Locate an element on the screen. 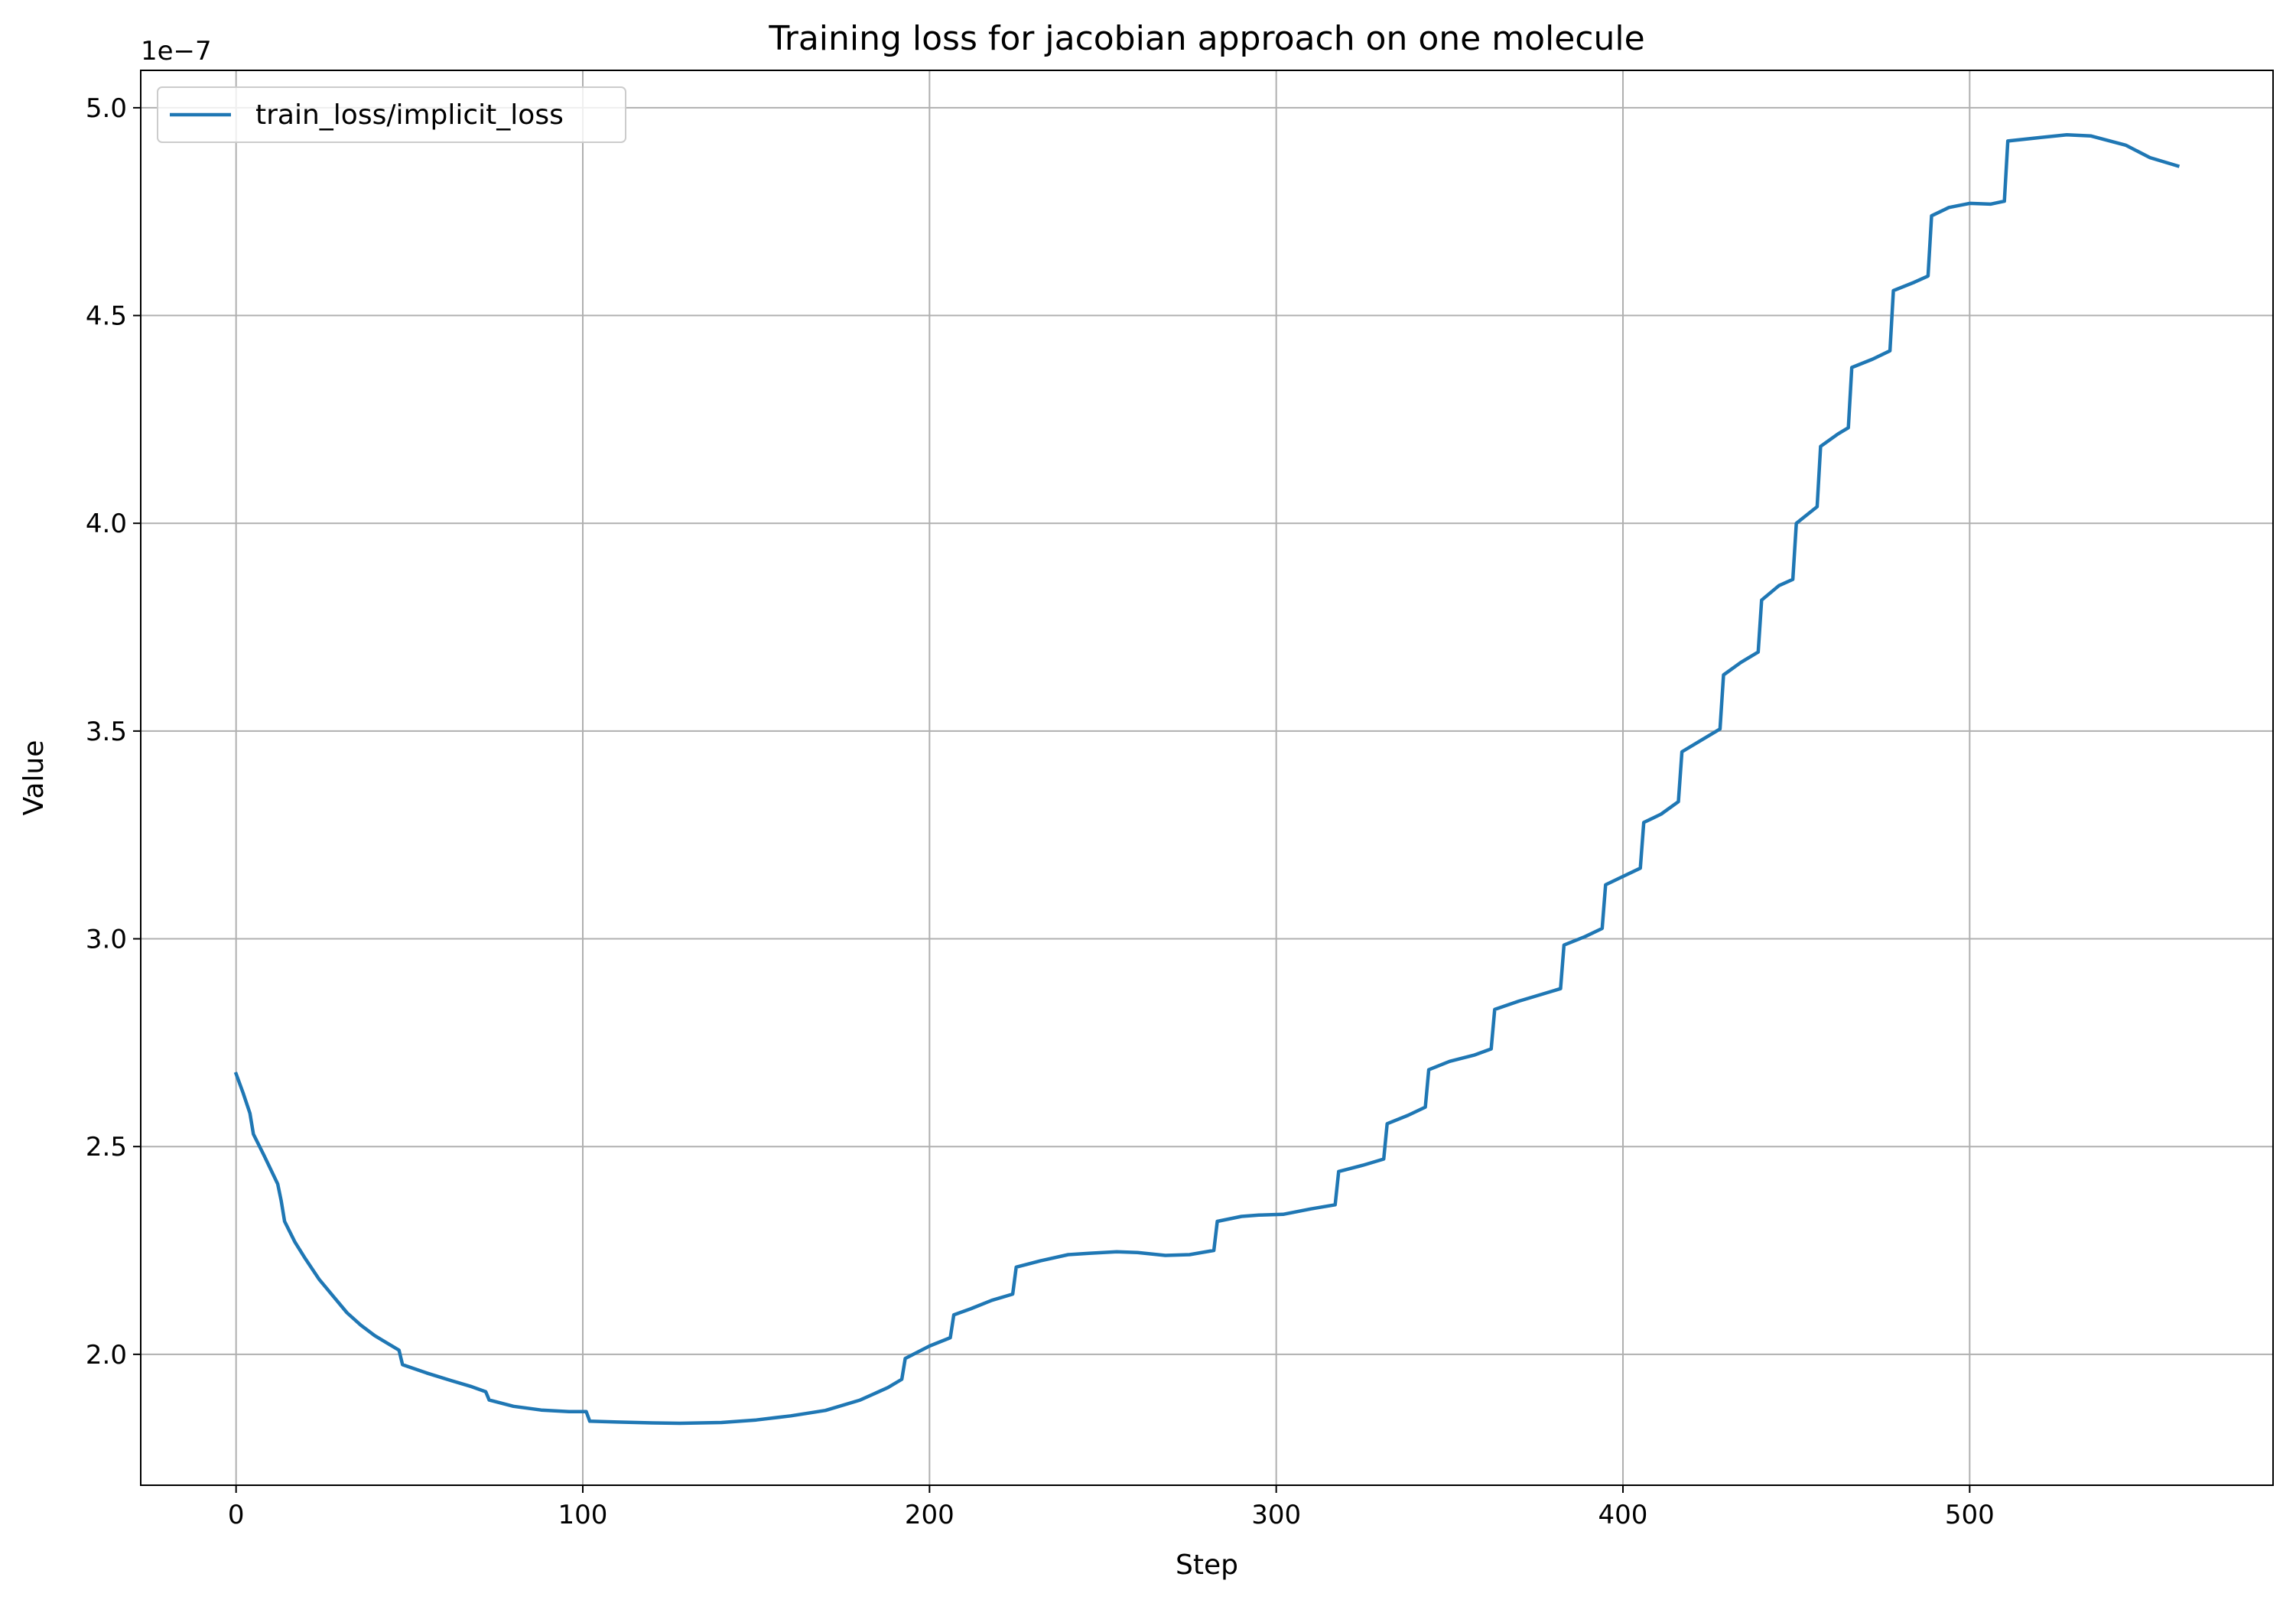  x-tick-label: 200 is located at coordinates (929, 1515).